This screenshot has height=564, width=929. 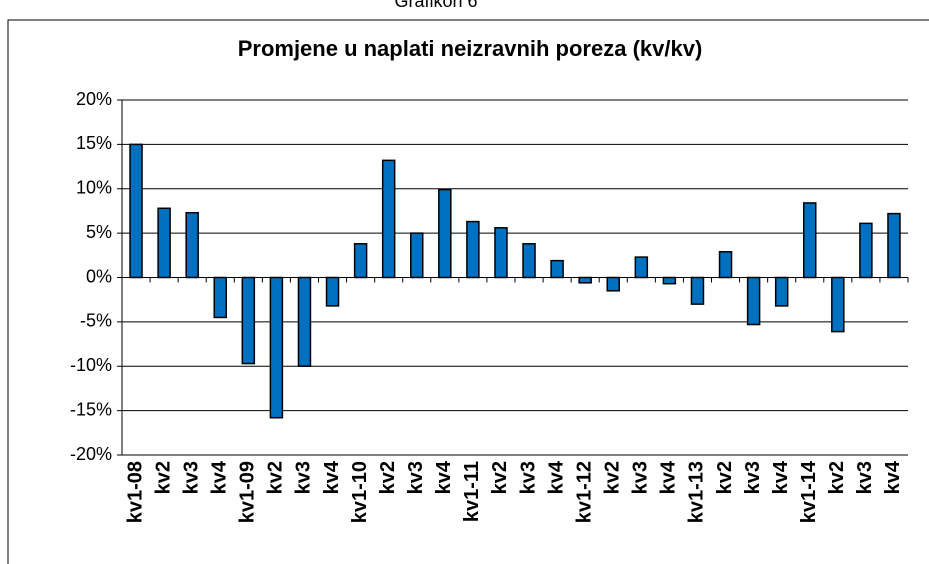 I want to click on x-tick-label: kv1-11, so click(x=472, y=491).